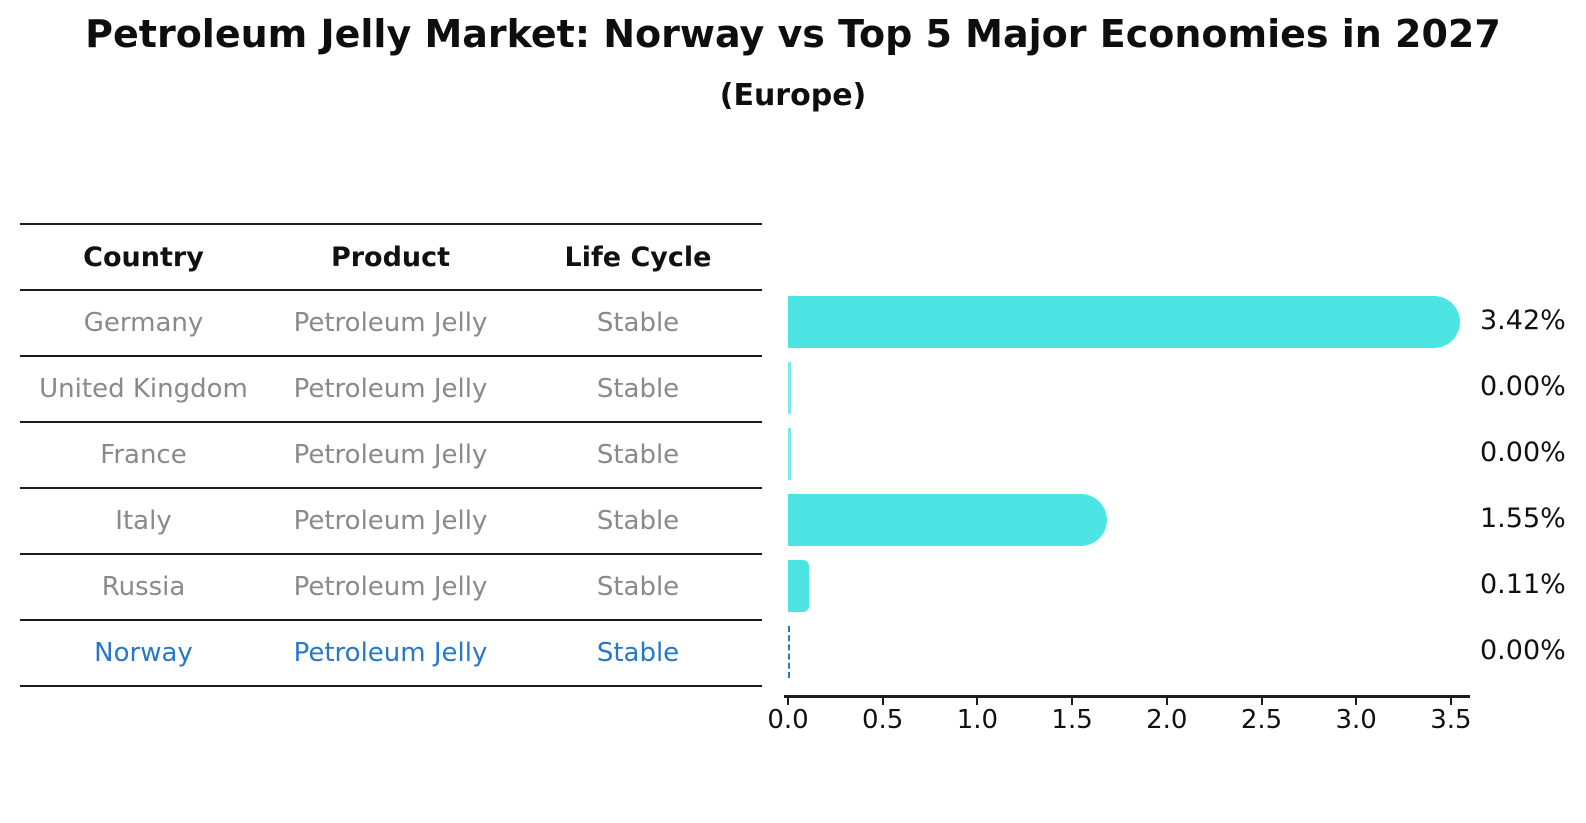 The width and height of the screenshot is (1586, 823). I want to click on table-row: Italy Petroleum Jelly Stable, so click(391, 520).